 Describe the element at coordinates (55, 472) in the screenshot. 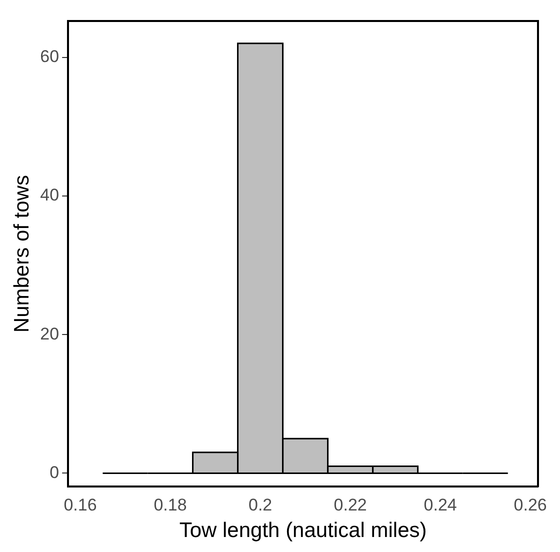

I see `y-tick-label: 0` at that location.